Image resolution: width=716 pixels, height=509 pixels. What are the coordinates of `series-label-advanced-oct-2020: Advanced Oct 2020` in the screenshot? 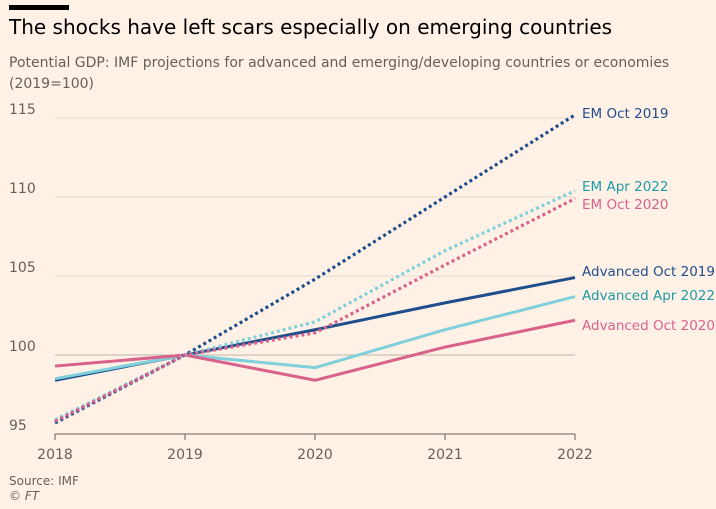 It's located at (648, 326).